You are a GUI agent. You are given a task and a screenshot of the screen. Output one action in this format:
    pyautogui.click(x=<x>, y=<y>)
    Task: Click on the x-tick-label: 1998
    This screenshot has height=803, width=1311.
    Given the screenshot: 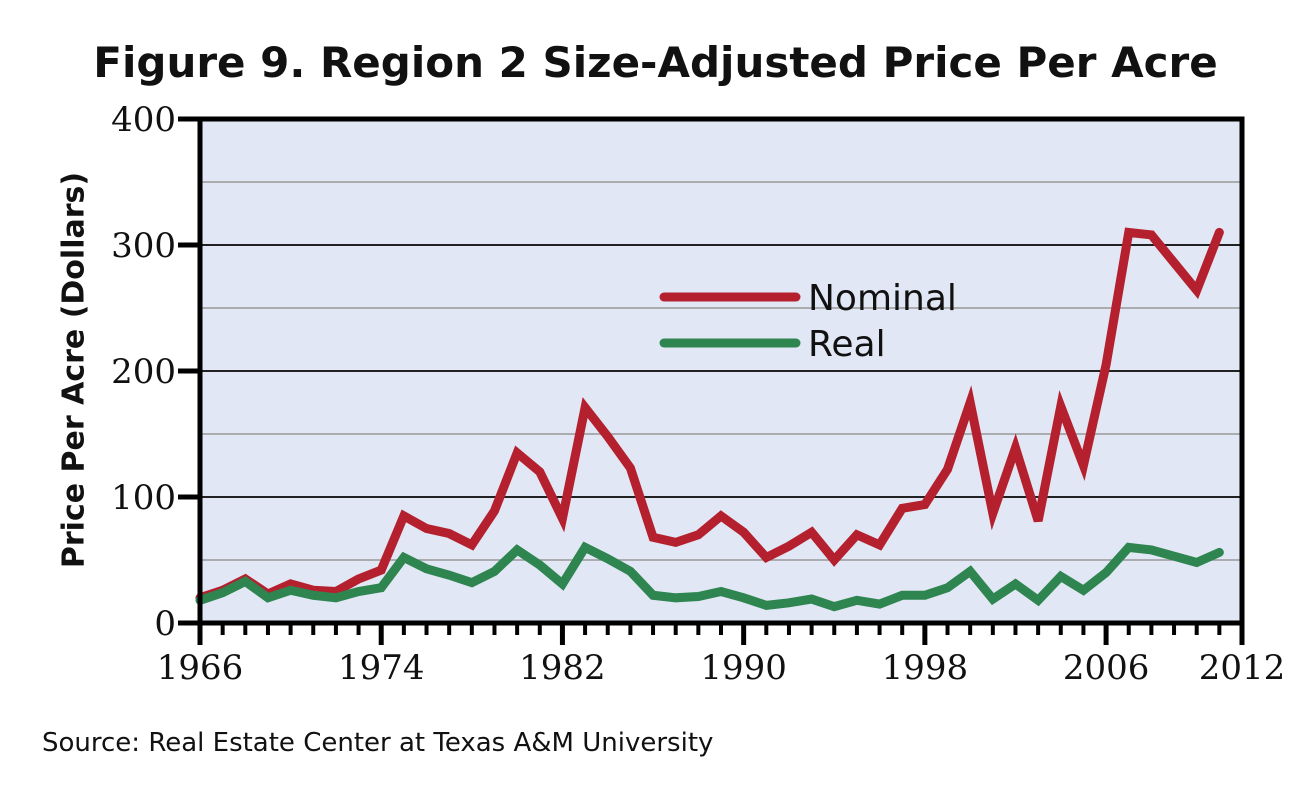 What is the action you would take?
    pyautogui.click(x=925, y=668)
    